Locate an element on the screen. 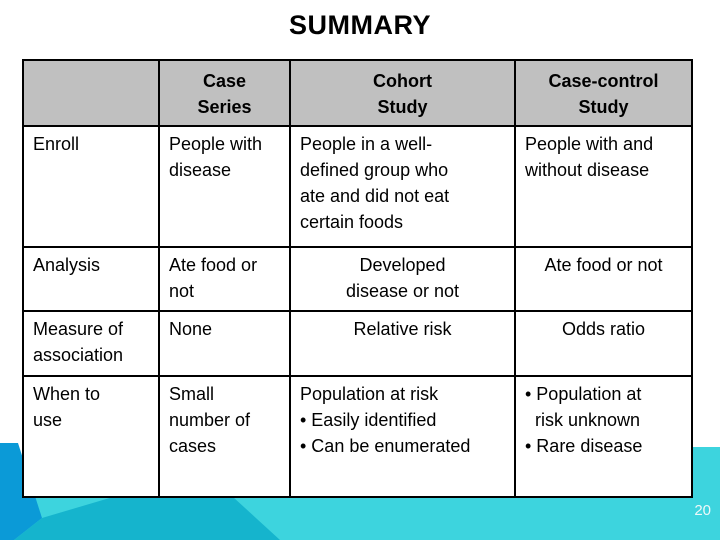 Image resolution: width=720 pixels, height=540 pixels. page-number: 20 is located at coordinates (702, 510).